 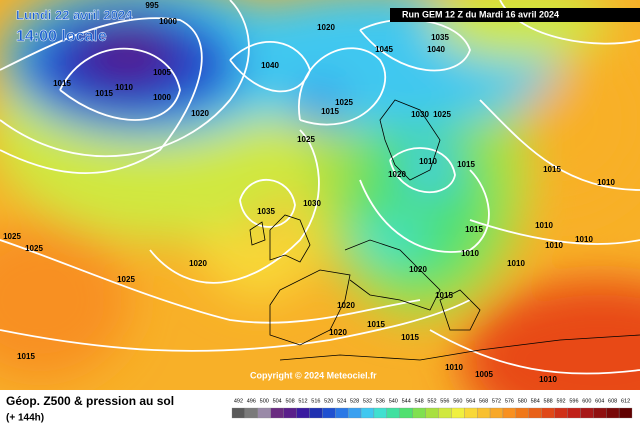 What do you see at coordinates (251, 401) in the screenshot?
I see `colorbar-tick: 496` at bounding box center [251, 401].